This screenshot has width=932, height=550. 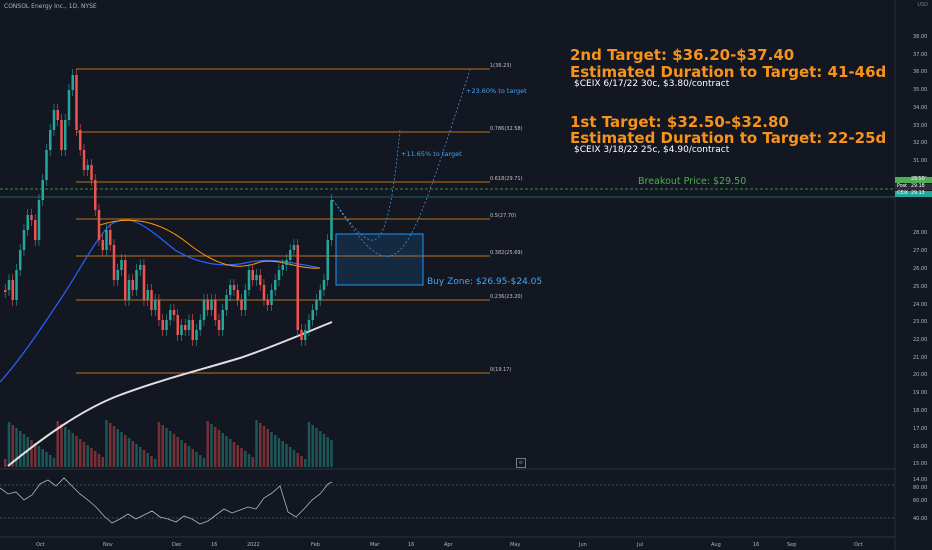 I want to click on price-tick: 22.00, so click(x=920, y=340).